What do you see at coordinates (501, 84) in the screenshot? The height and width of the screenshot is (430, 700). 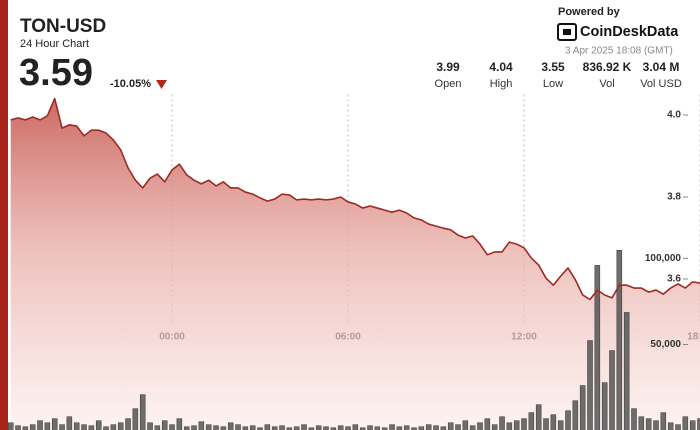 I see `stat-label: High` at bounding box center [501, 84].